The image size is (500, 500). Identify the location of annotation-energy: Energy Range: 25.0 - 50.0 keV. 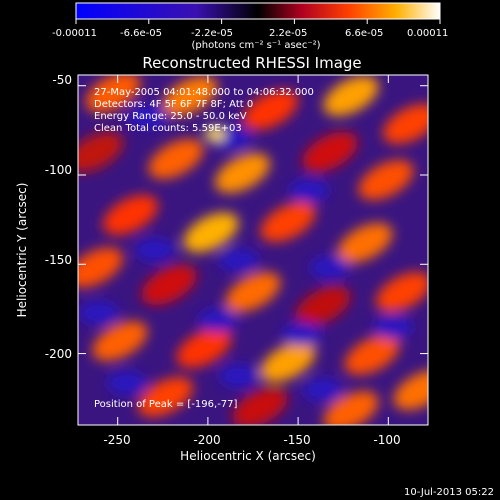
(170, 116).